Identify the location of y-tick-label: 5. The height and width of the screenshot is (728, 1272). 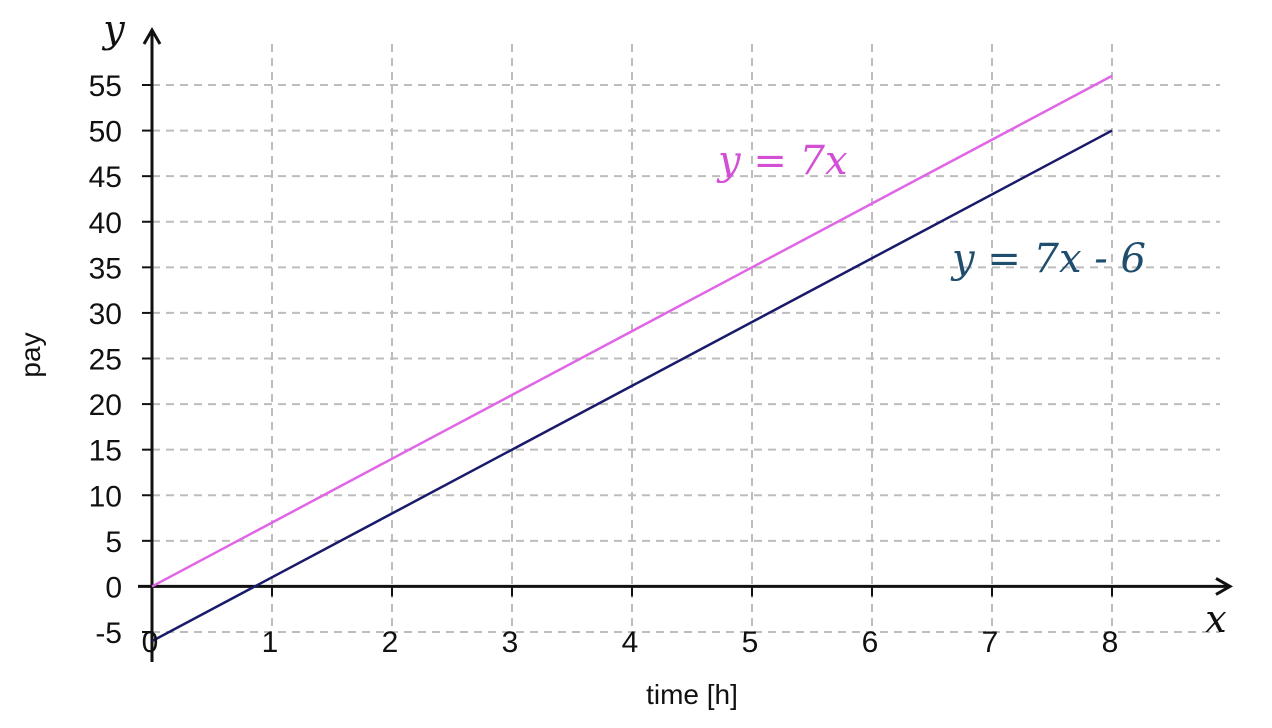
(113, 542).